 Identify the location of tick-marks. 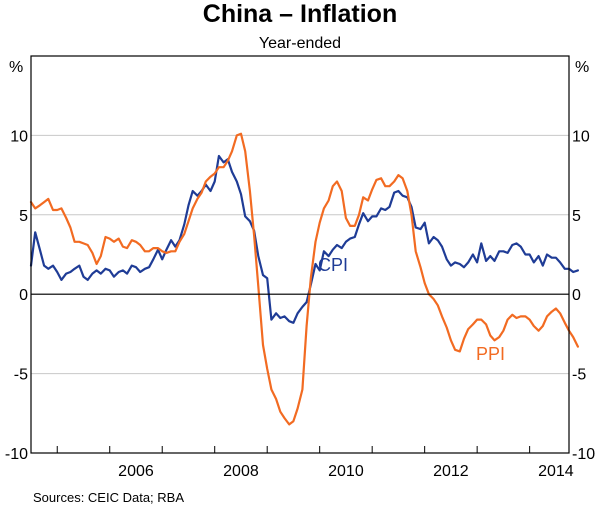
(293, 449).